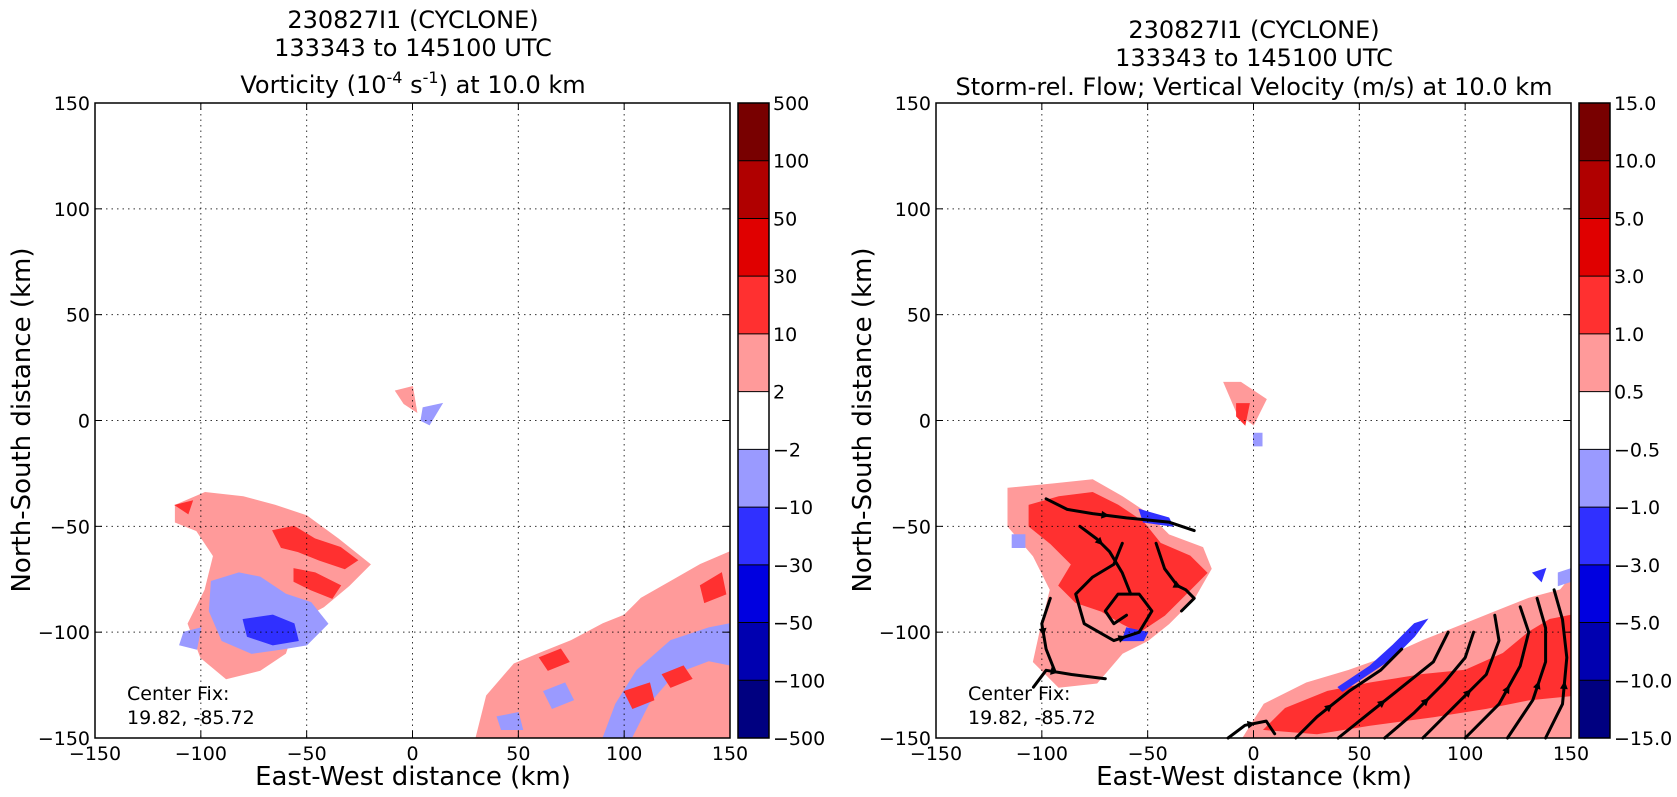 The width and height of the screenshot is (1677, 797). Describe the element at coordinates (191, 718) in the screenshot. I see `vorticity-center-fix-coords: 19.82, -85.72` at that location.